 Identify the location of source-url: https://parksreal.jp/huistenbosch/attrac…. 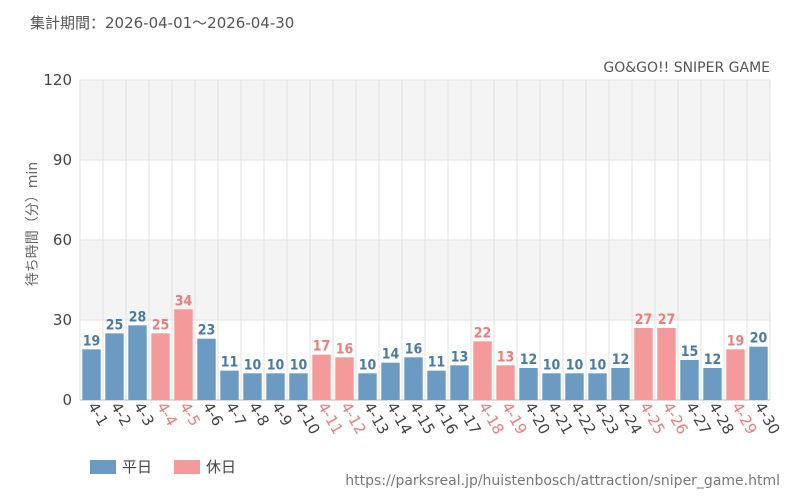
(562, 481).